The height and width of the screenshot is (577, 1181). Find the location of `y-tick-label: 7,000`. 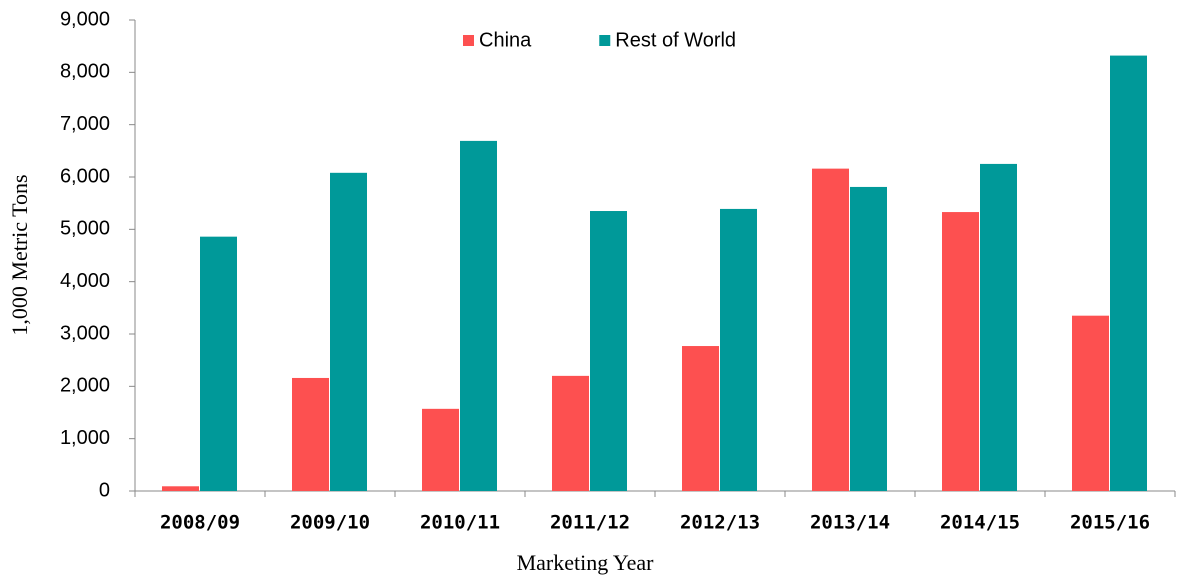

y-tick-label: 7,000 is located at coordinates (85, 124).